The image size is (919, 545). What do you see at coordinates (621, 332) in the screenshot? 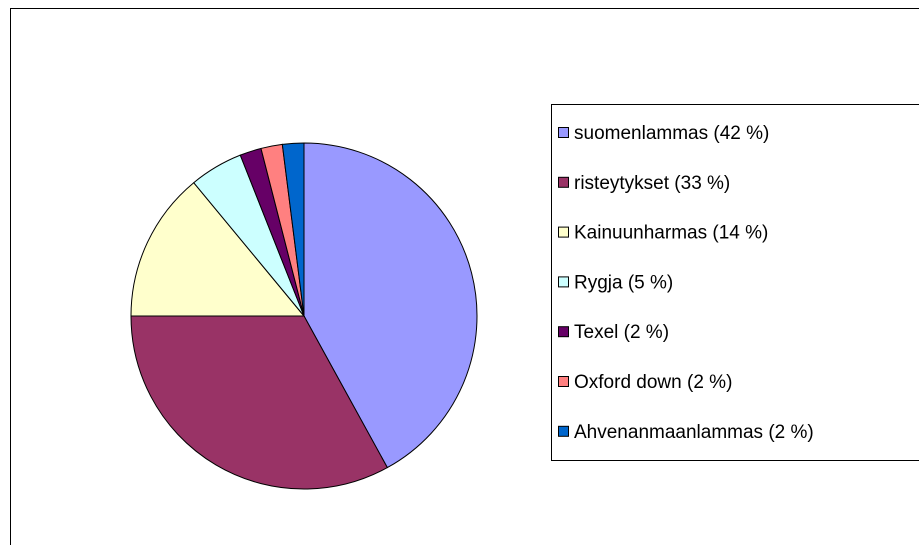
I see `legend-label: Texel (2 %)` at bounding box center [621, 332].